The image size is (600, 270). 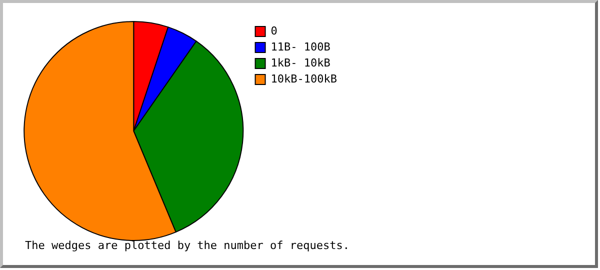 What do you see at coordinates (304, 79) in the screenshot?
I see `legend-label: 10kB-100kB` at bounding box center [304, 79].